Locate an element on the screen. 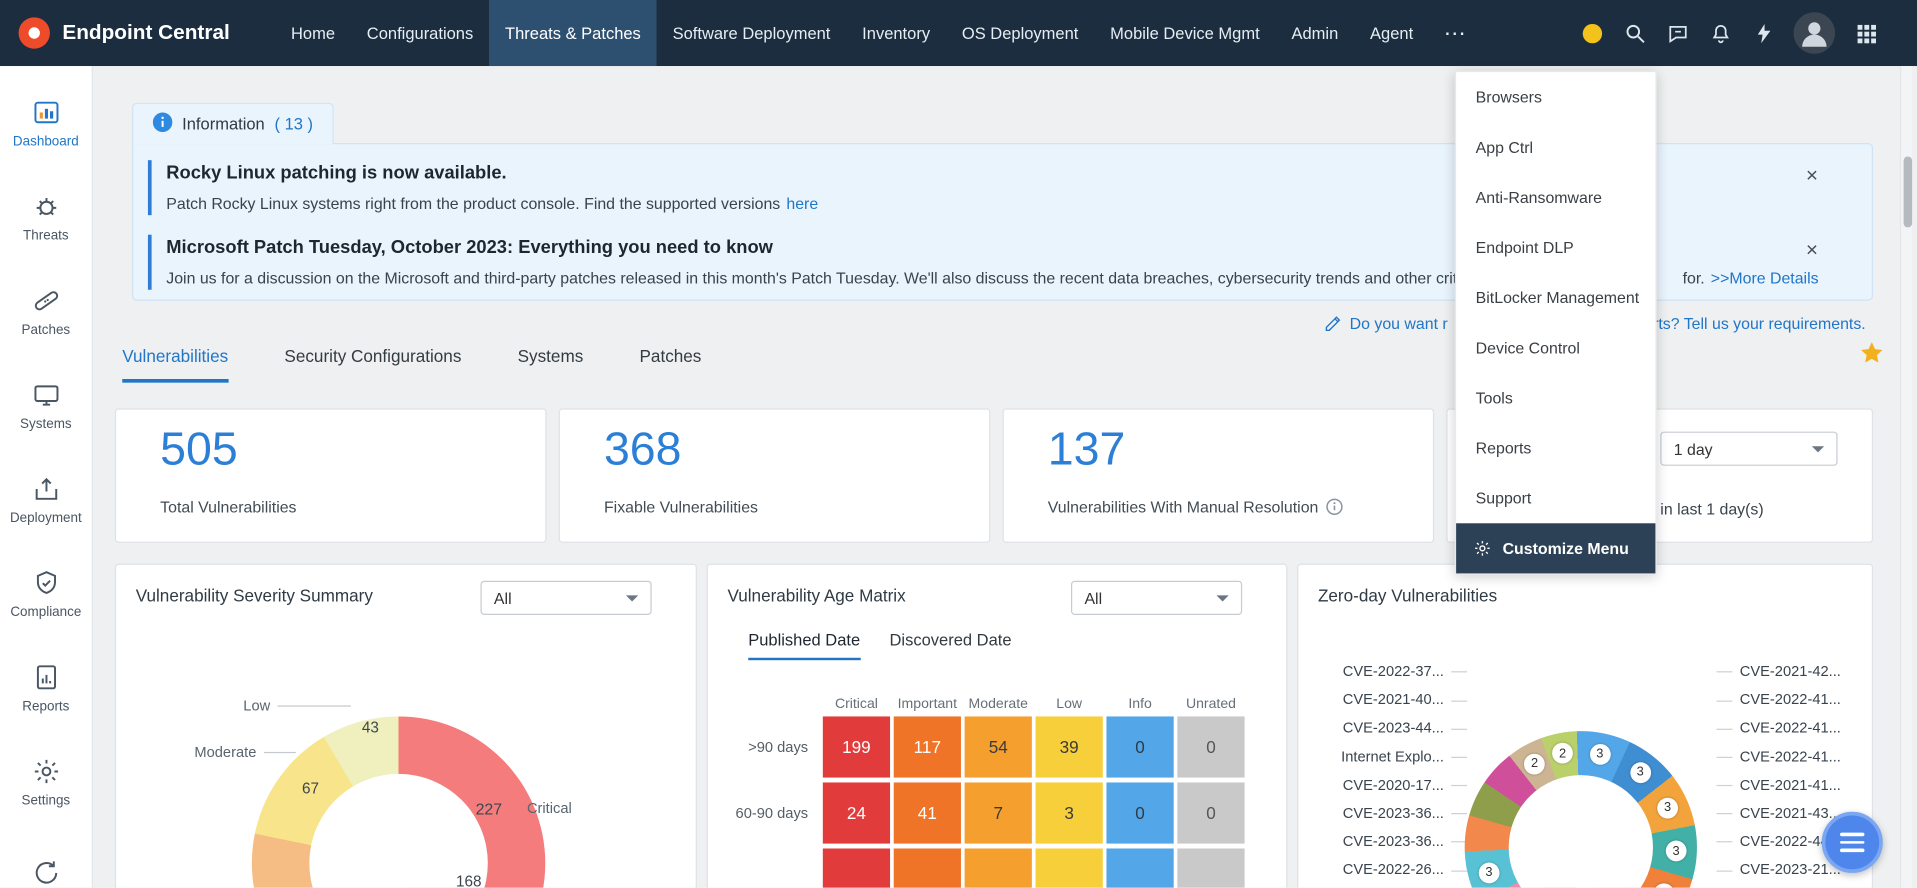 The width and height of the screenshot is (1917, 888). menu-item-app-ctrl: App Ctrl is located at coordinates (1504, 147).